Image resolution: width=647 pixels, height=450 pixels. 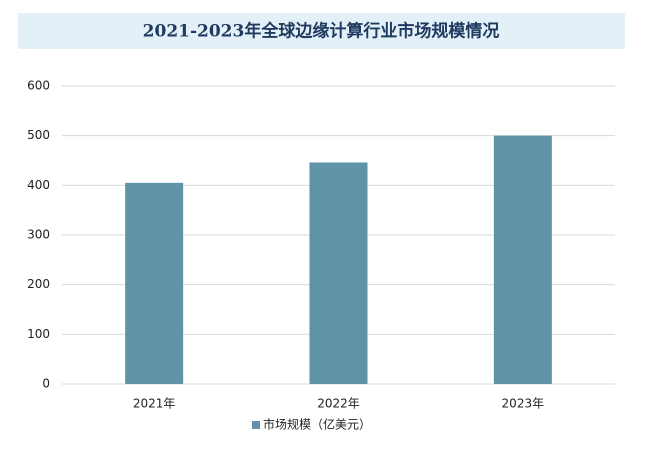 What do you see at coordinates (38, 235) in the screenshot?
I see `y-tick-label: 300` at bounding box center [38, 235].